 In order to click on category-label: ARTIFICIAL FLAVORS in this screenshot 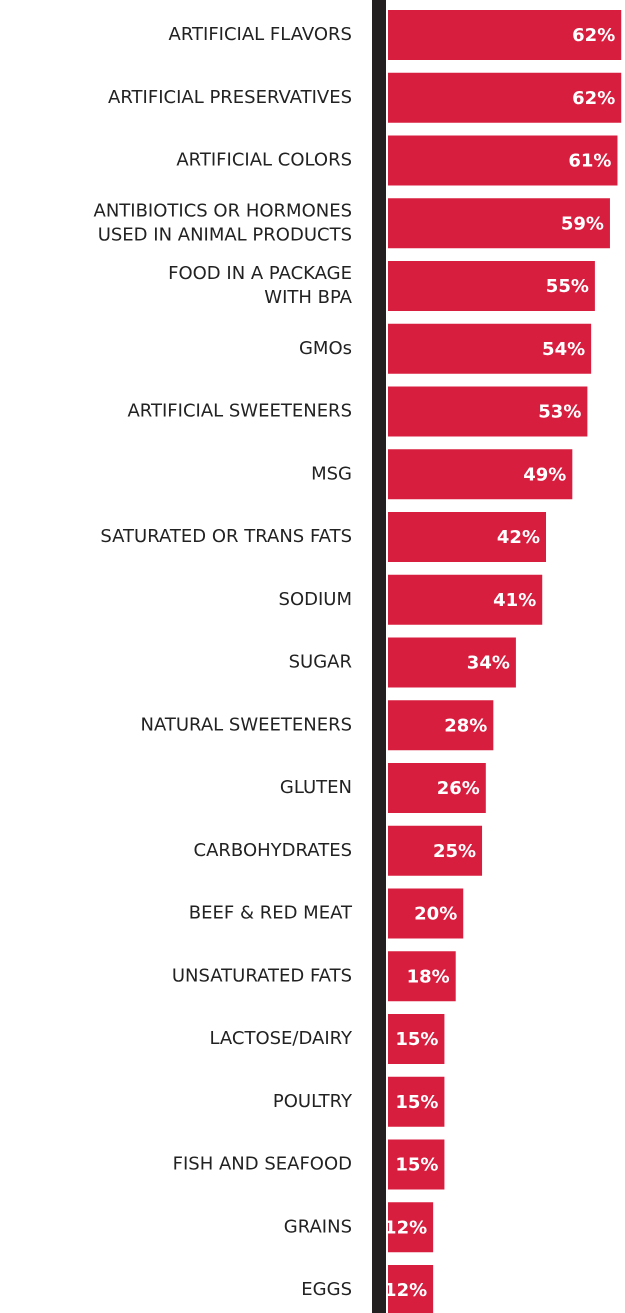, I will do `click(260, 34)`.